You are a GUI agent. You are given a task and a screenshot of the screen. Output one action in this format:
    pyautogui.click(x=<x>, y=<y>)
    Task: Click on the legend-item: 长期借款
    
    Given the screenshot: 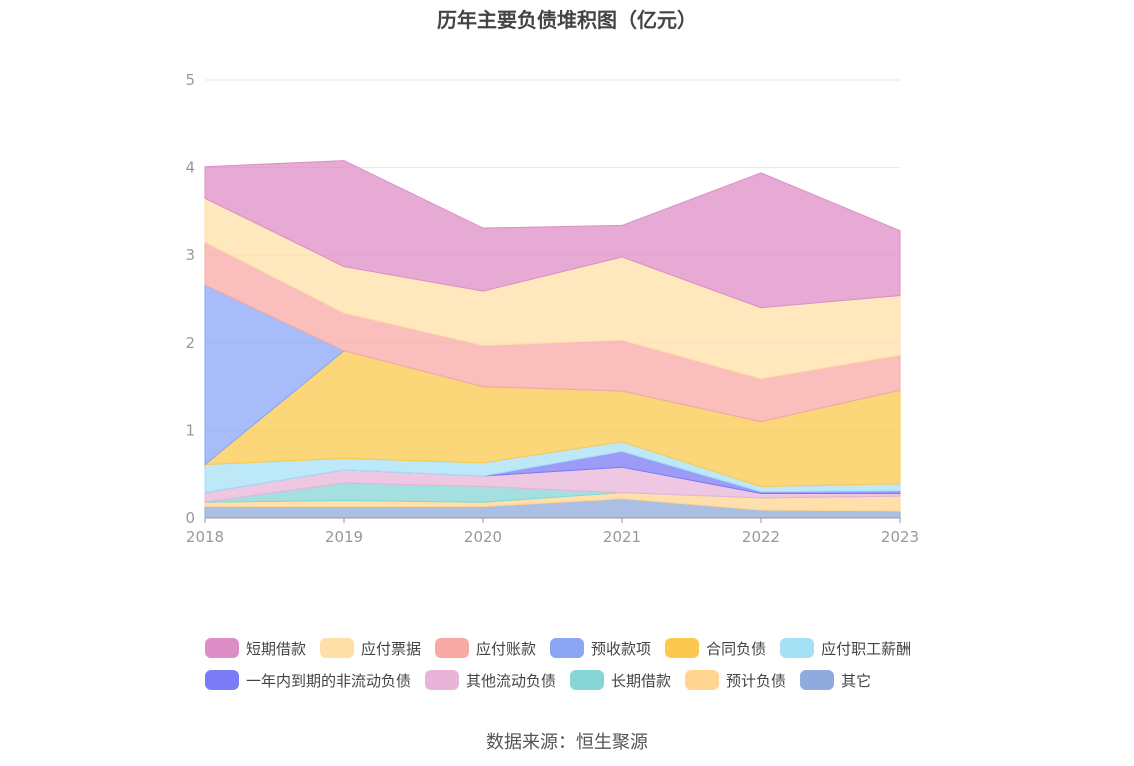 What is the action you would take?
    pyautogui.click(x=620, y=680)
    